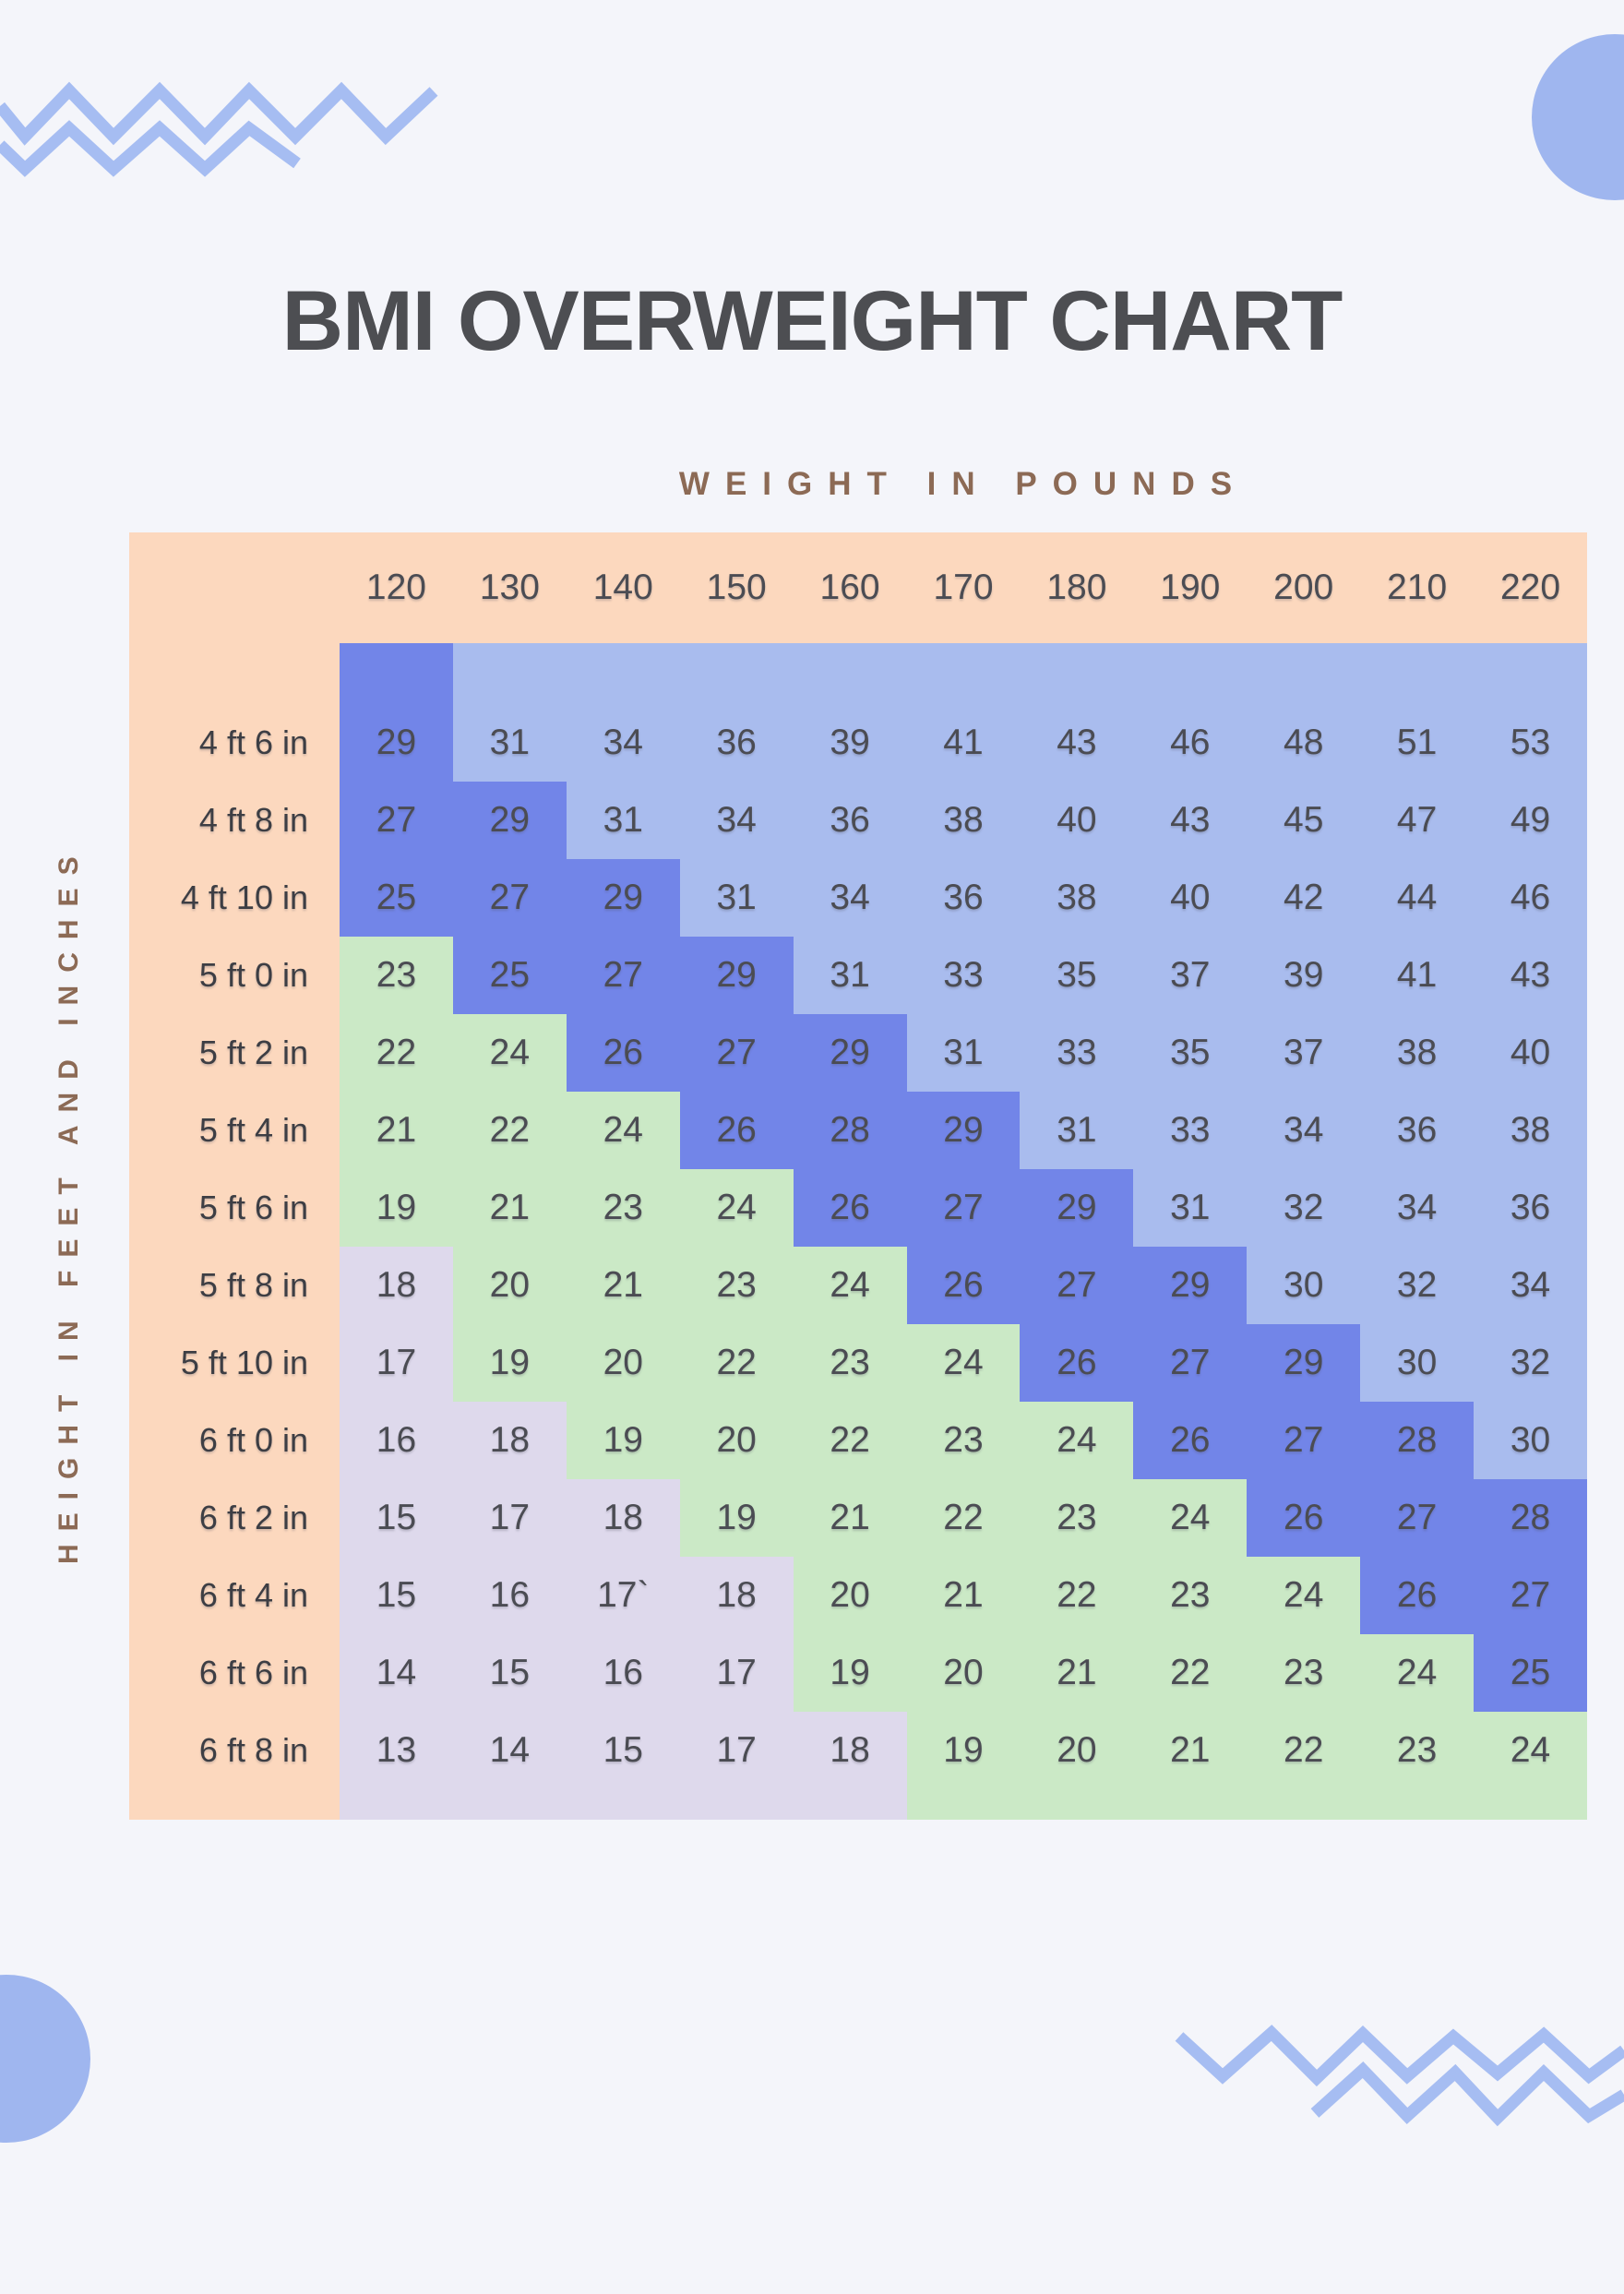 This screenshot has width=1624, height=2294. What do you see at coordinates (234, 1130) in the screenshot?
I see `row-label: 5 ft 4 in` at bounding box center [234, 1130].